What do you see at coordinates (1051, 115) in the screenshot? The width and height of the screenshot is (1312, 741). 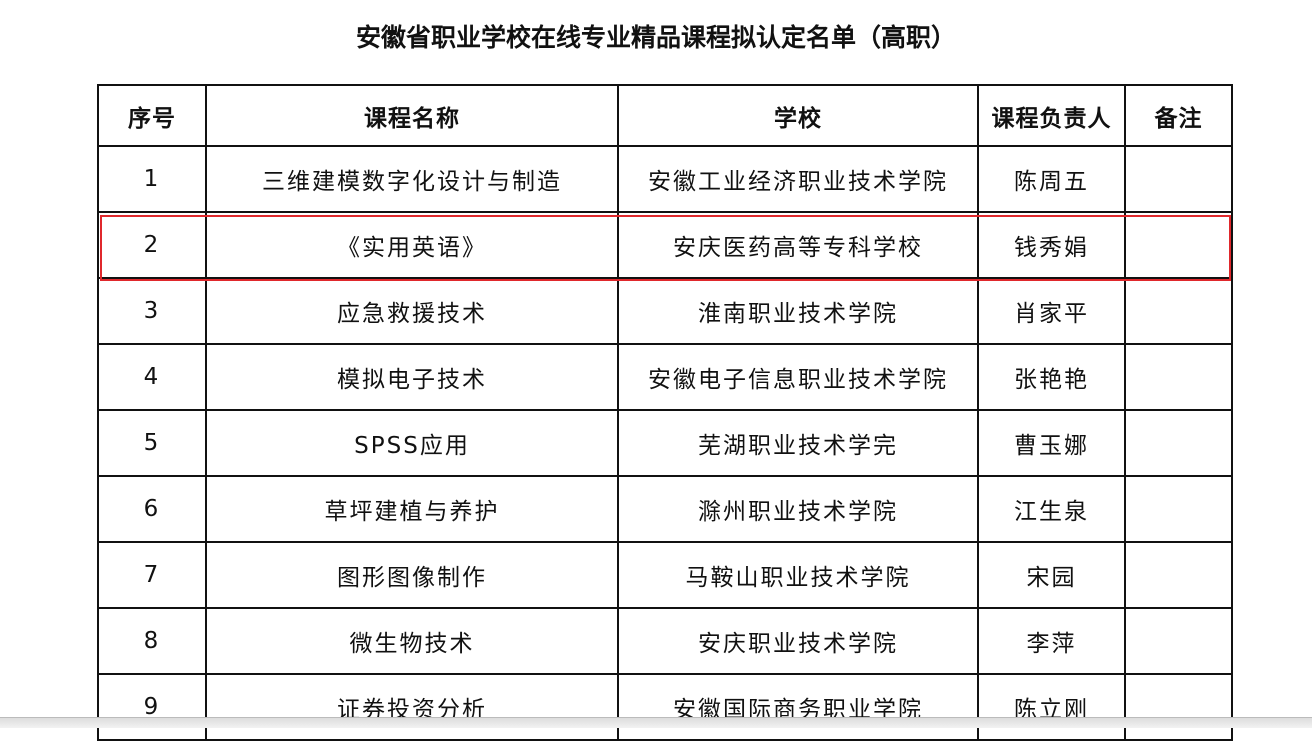 I see `header-lead: 课程负责人` at bounding box center [1051, 115].